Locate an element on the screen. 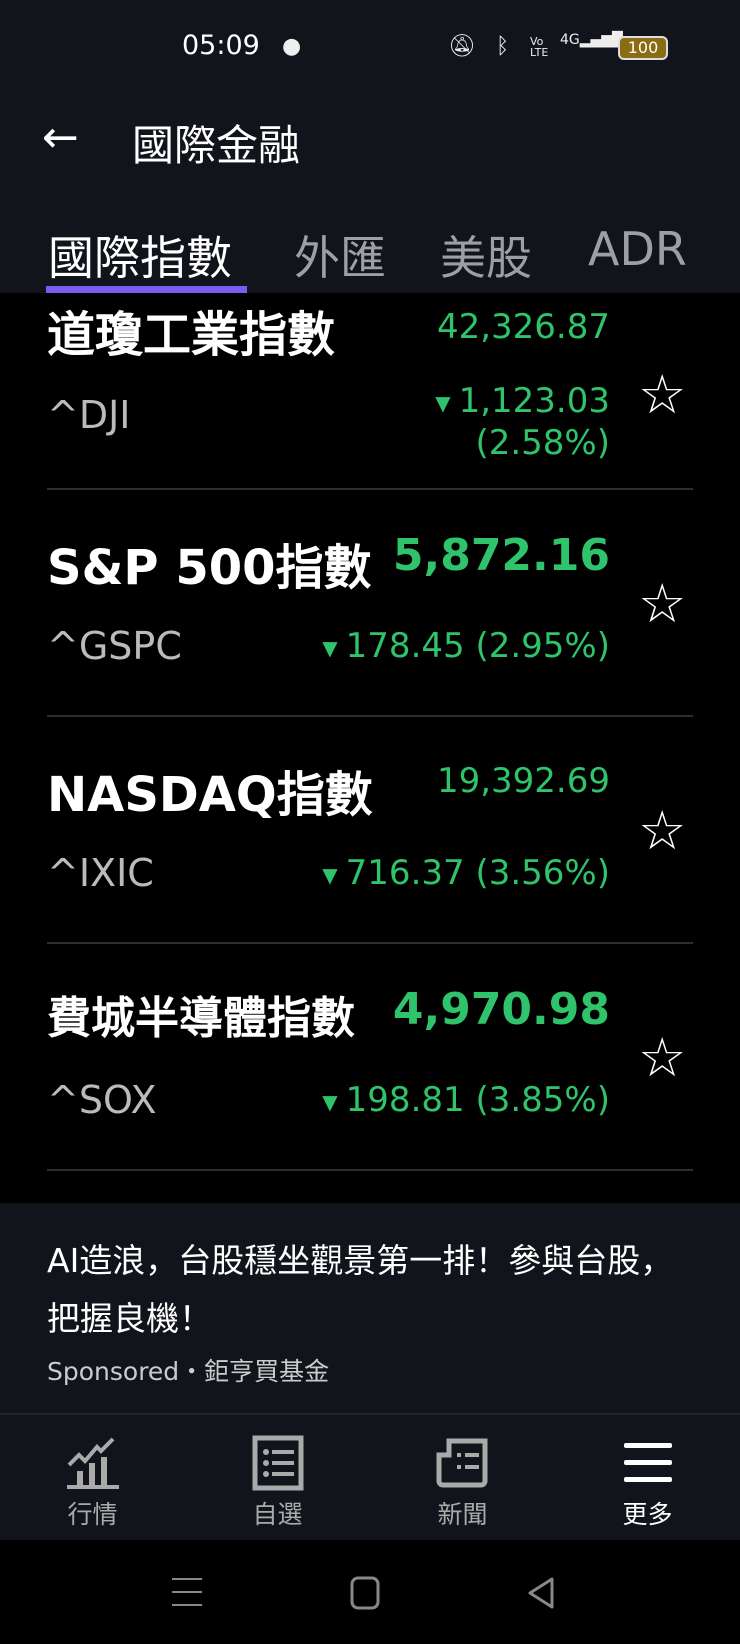 The image size is (740, 1644). index-row-sox: 費城半導體指數 4,970.98 ^SOX ▼ 198.81 (3.85%) ☆ is located at coordinates (370, 1057).